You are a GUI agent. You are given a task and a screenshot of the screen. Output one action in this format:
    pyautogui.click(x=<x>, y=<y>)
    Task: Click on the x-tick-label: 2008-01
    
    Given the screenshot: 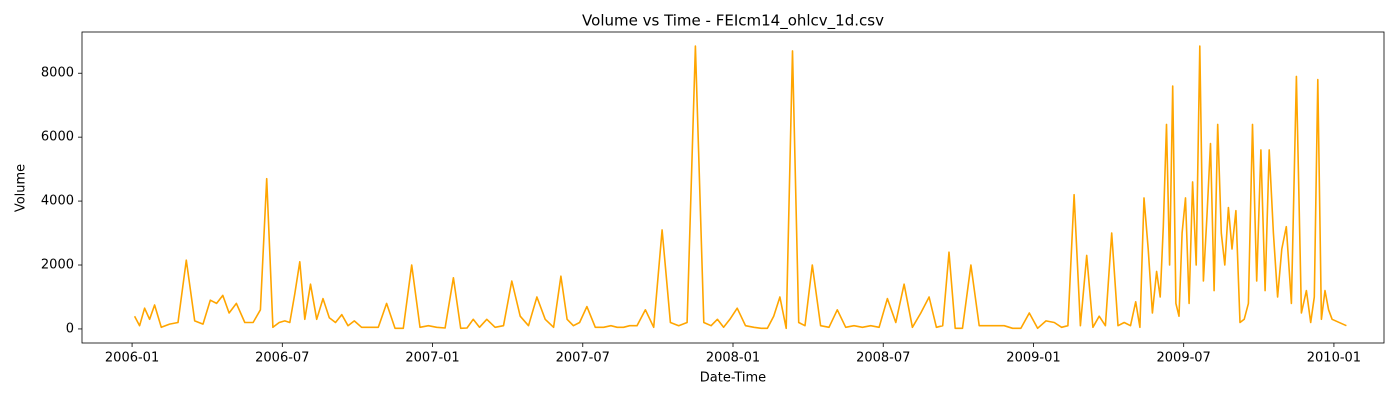 What is the action you would take?
    pyautogui.click(x=733, y=358)
    